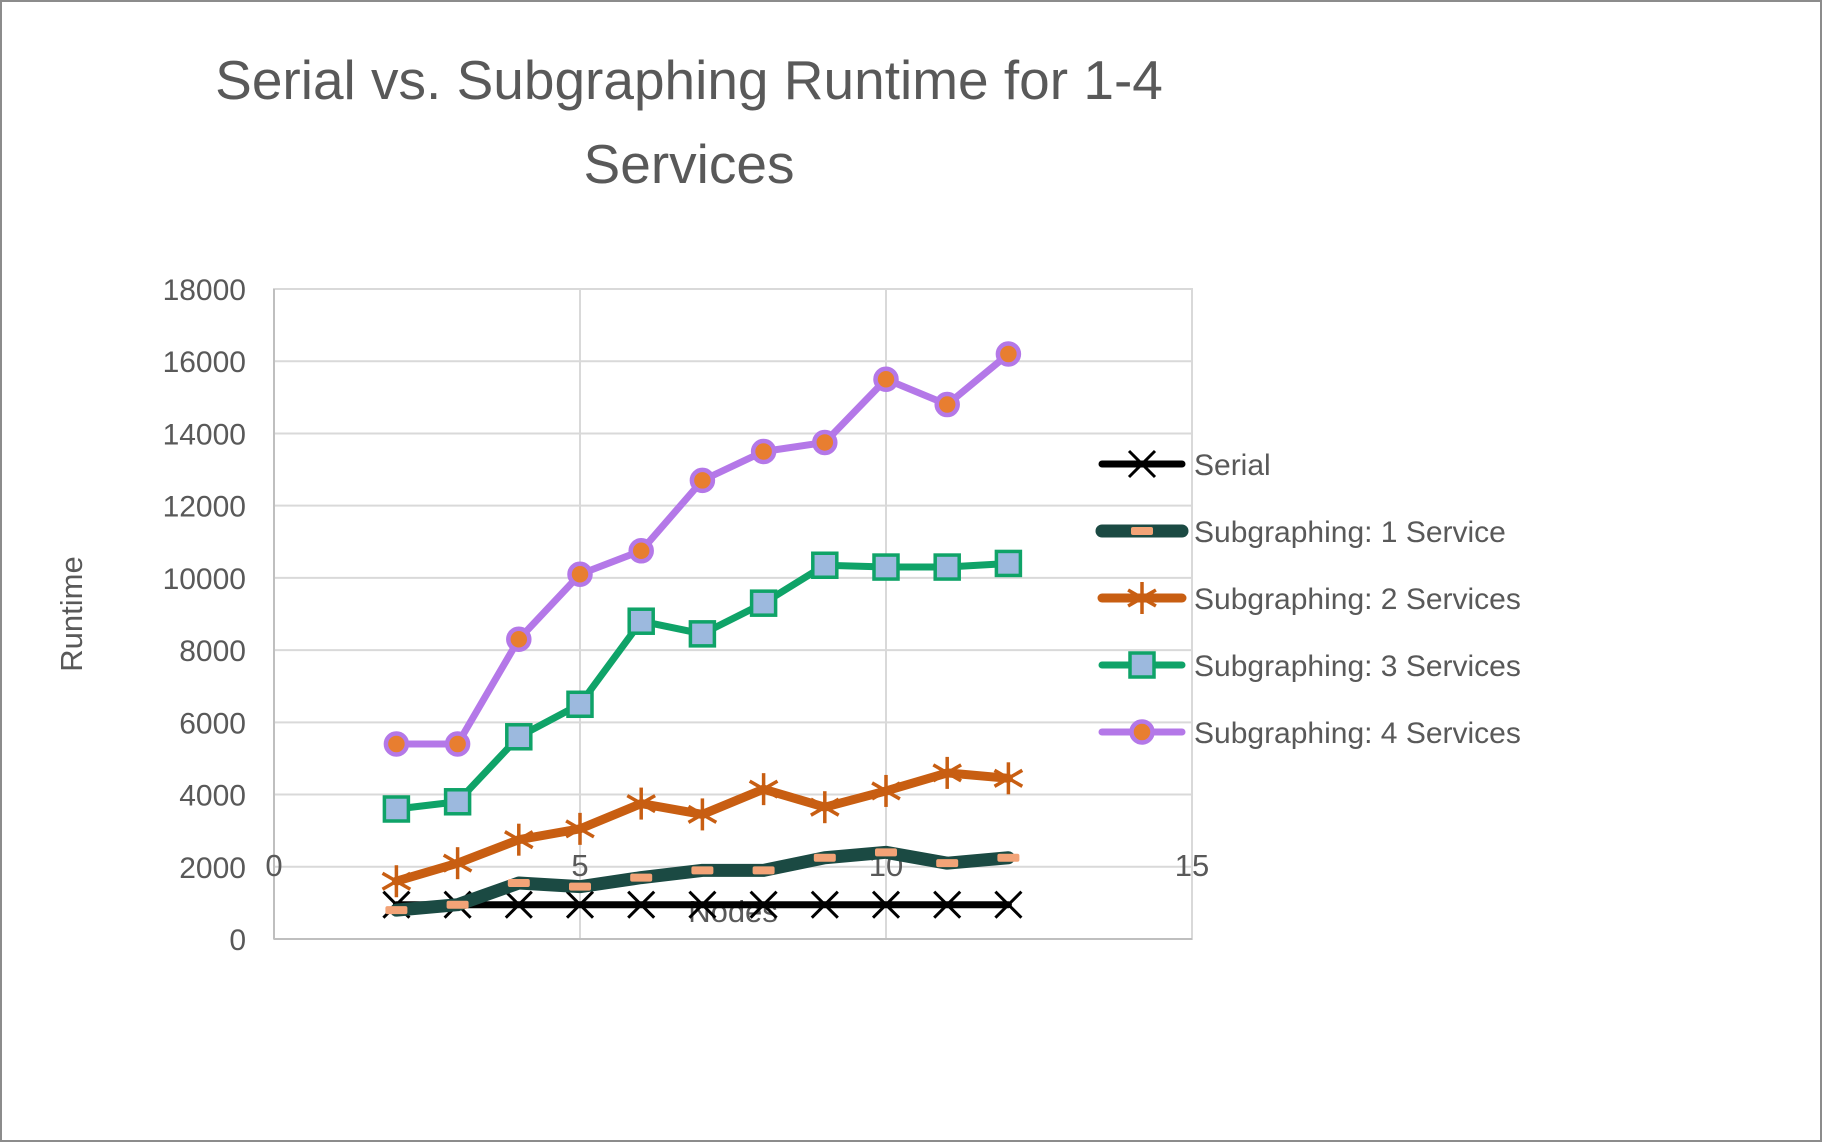  Describe the element at coordinates (1357, 733) in the screenshot. I see `legend-label: Subgraphing: 4 Services` at that location.